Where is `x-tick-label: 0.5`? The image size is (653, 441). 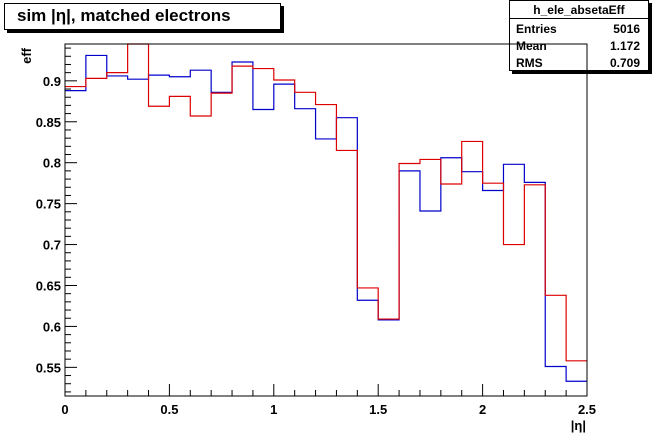 x-tick-label: 0.5 is located at coordinates (169, 409).